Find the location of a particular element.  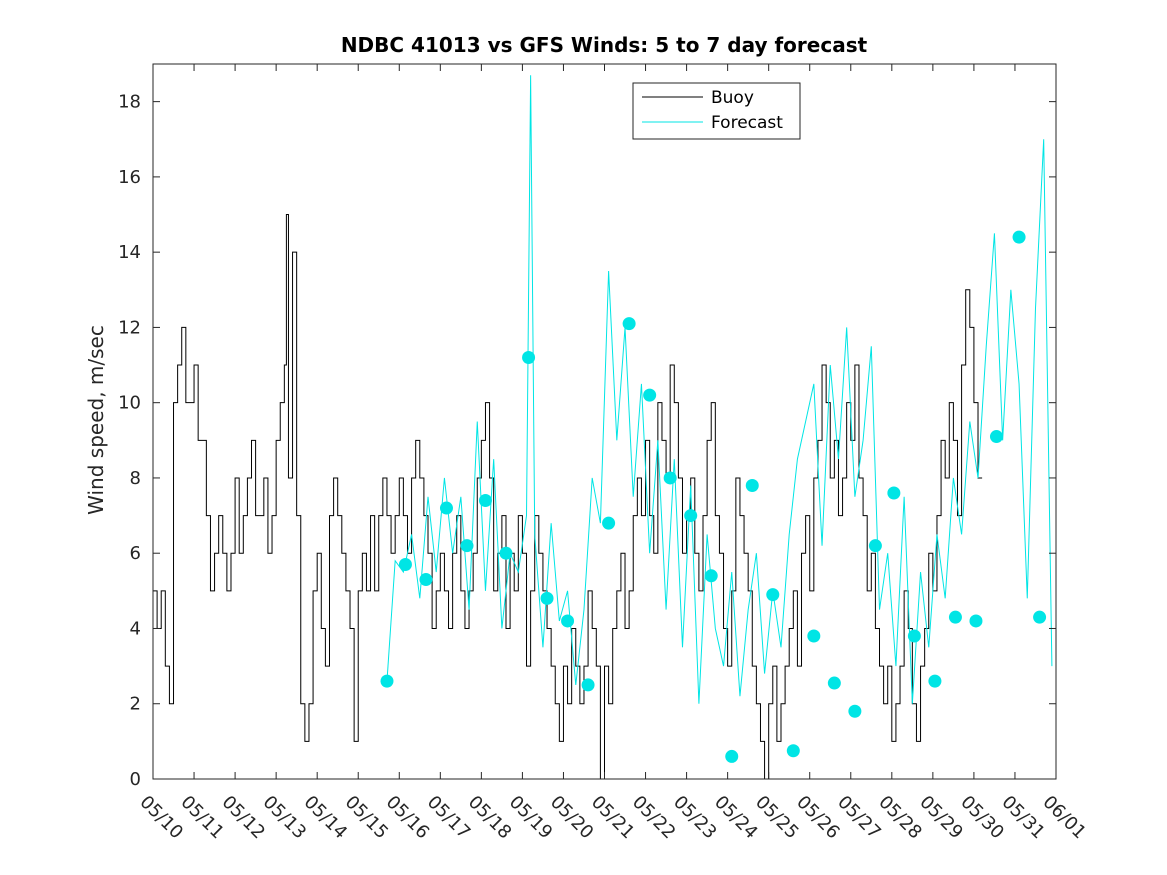

legend-forecast-label: Forecast is located at coordinates (747, 123).